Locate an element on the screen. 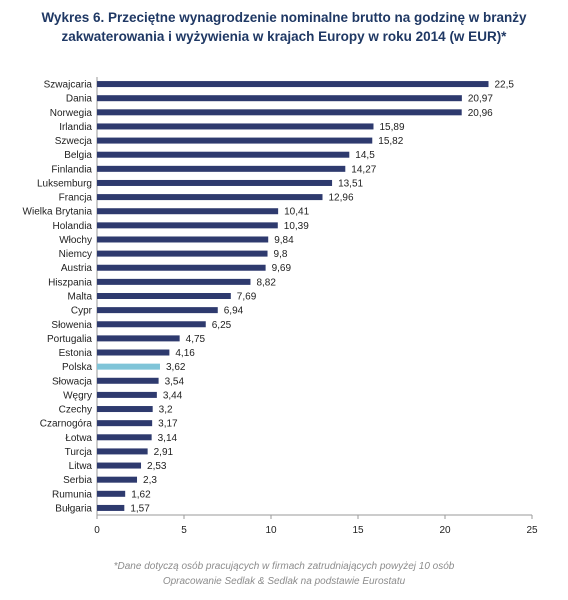 This screenshot has width=568, height=600. x-tick-label-0: 0 is located at coordinates (97, 530).